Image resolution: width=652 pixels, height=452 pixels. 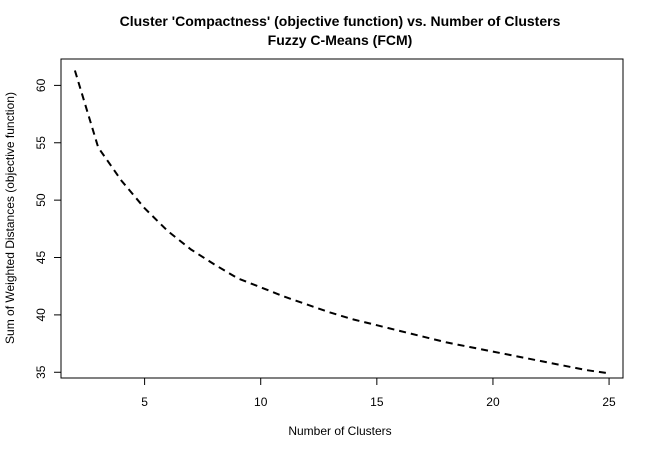 I want to click on x-tick-label: 20, so click(x=493, y=402).